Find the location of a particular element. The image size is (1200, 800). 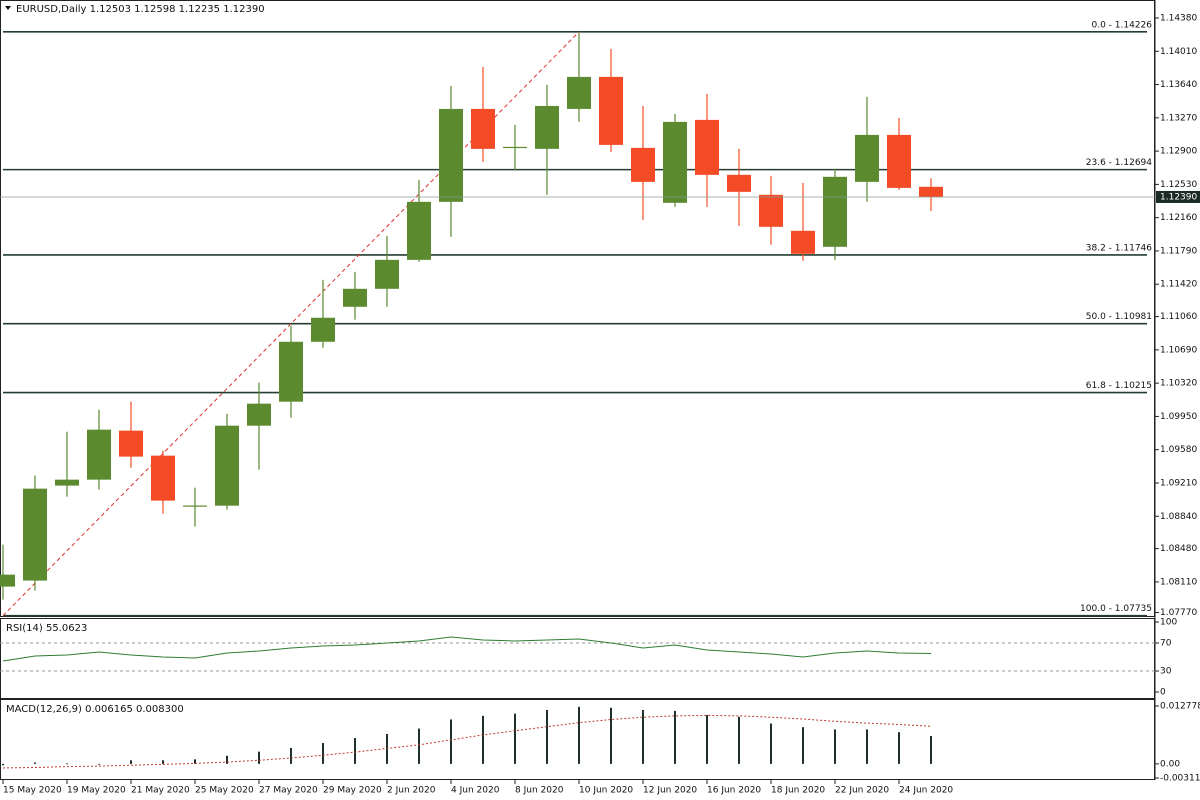

x-tick-label: 27 May 2020 is located at coordinates (288, 791).